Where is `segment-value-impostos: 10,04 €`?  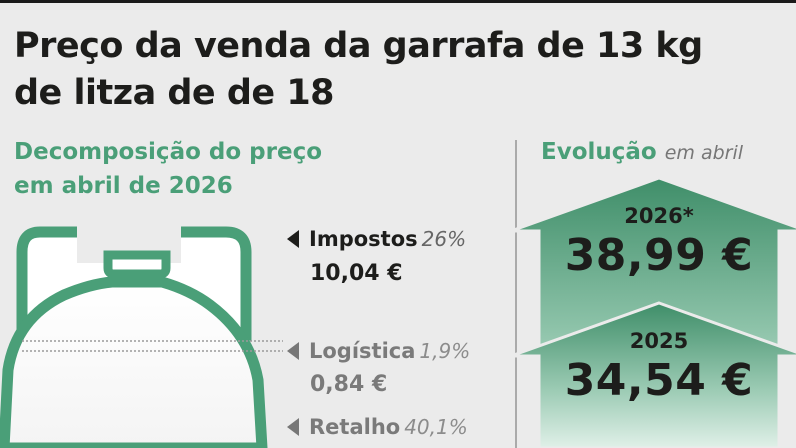
segment-value-impostos: 10,04 € is located at coordinates (356, 273).